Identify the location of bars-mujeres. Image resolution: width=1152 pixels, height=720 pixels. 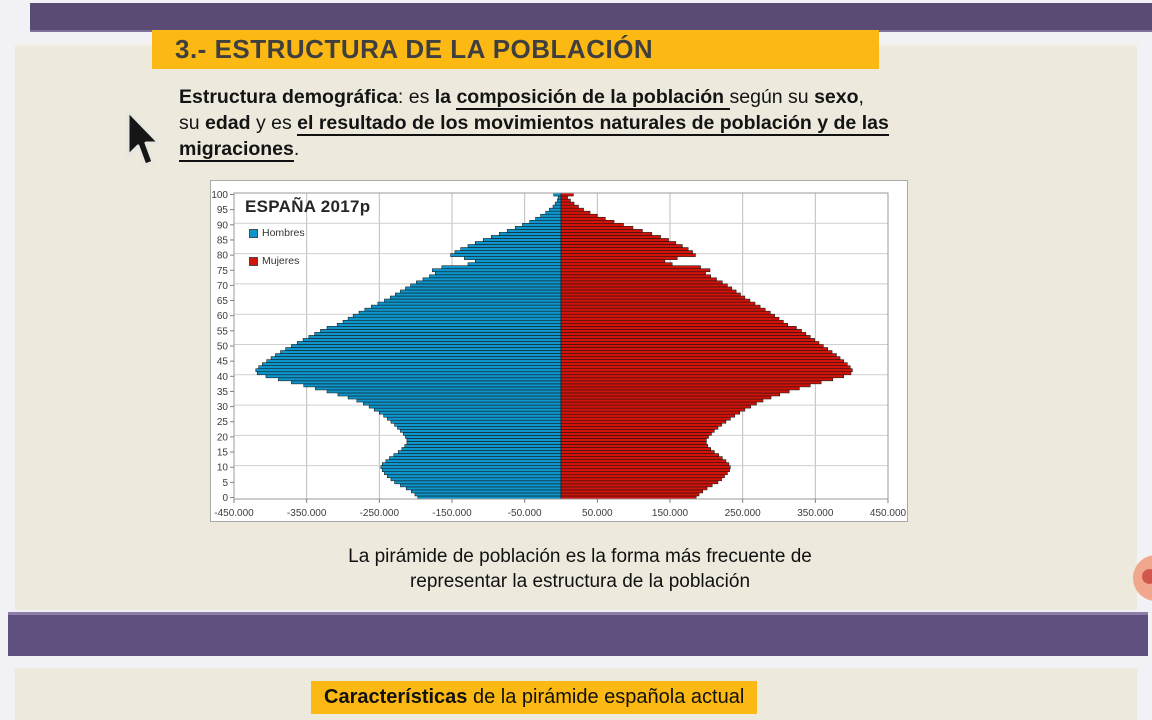
(706, 346).